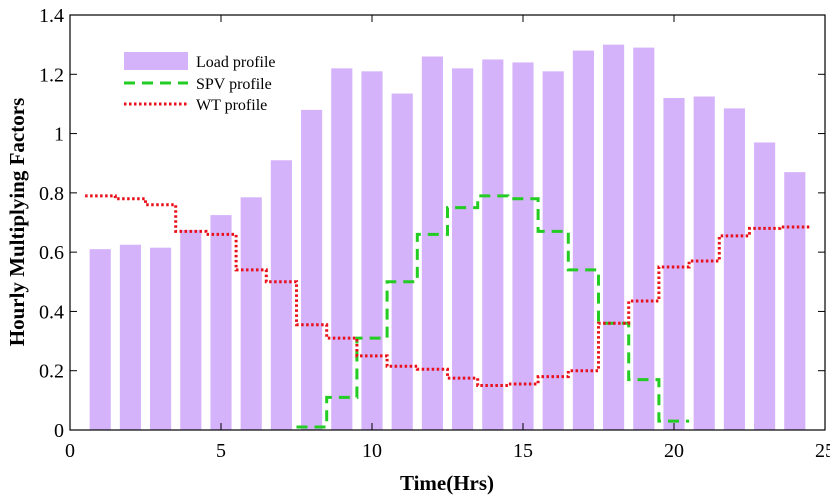  What do you see at coordinates (231, 105) in the screenshot?
I see `legend-label-wt: WT profile` at bounding box center [231, 105].